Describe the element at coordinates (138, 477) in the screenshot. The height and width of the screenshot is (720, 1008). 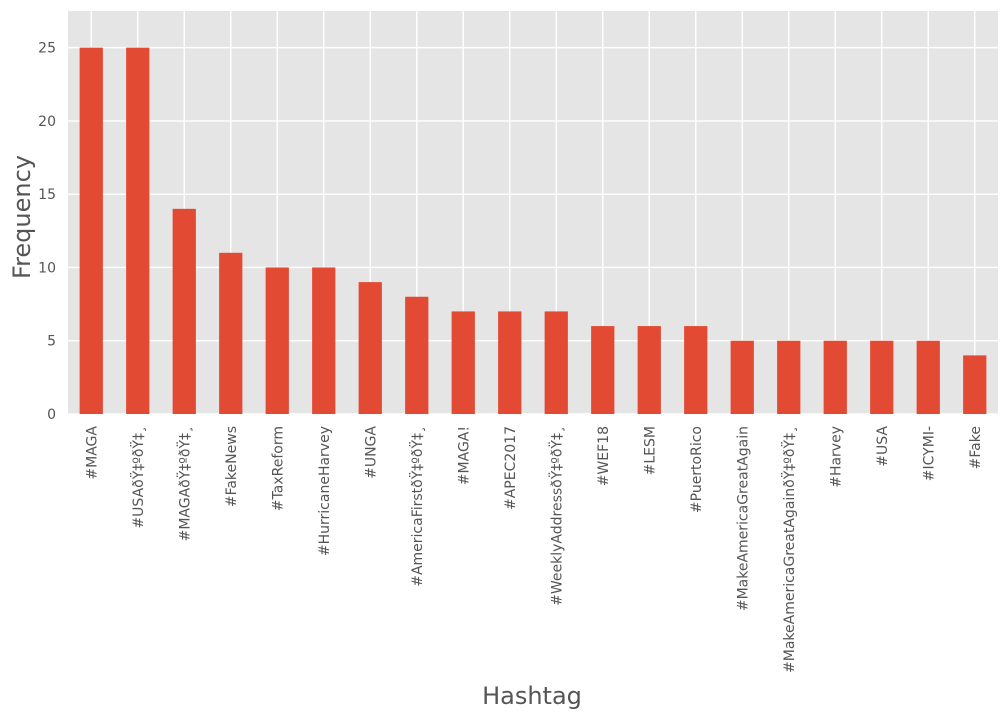
I see `x-tick-label: #USAðŸ‡ºðŸ‡¸` at that location.